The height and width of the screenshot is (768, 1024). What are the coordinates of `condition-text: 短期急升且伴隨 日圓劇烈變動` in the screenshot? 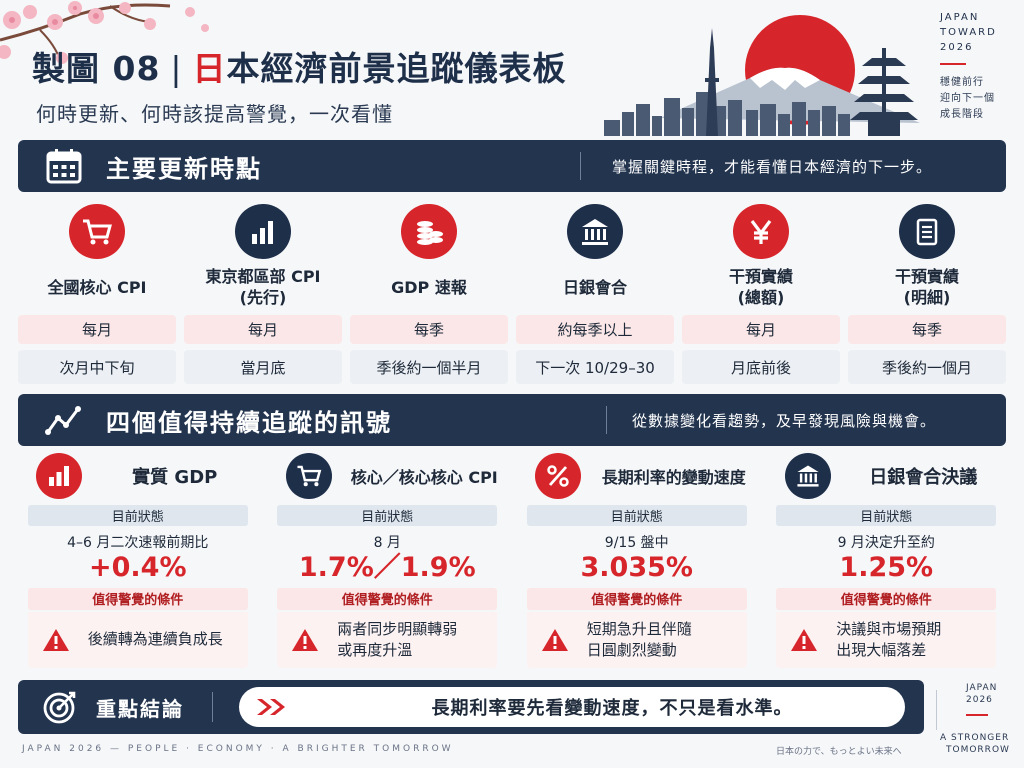 It's located at (639, 639).